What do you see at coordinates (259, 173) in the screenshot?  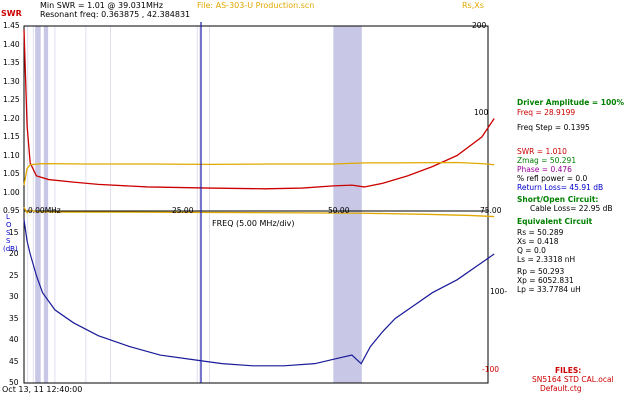 I see `series-rs` at bounding box center [259, 173].